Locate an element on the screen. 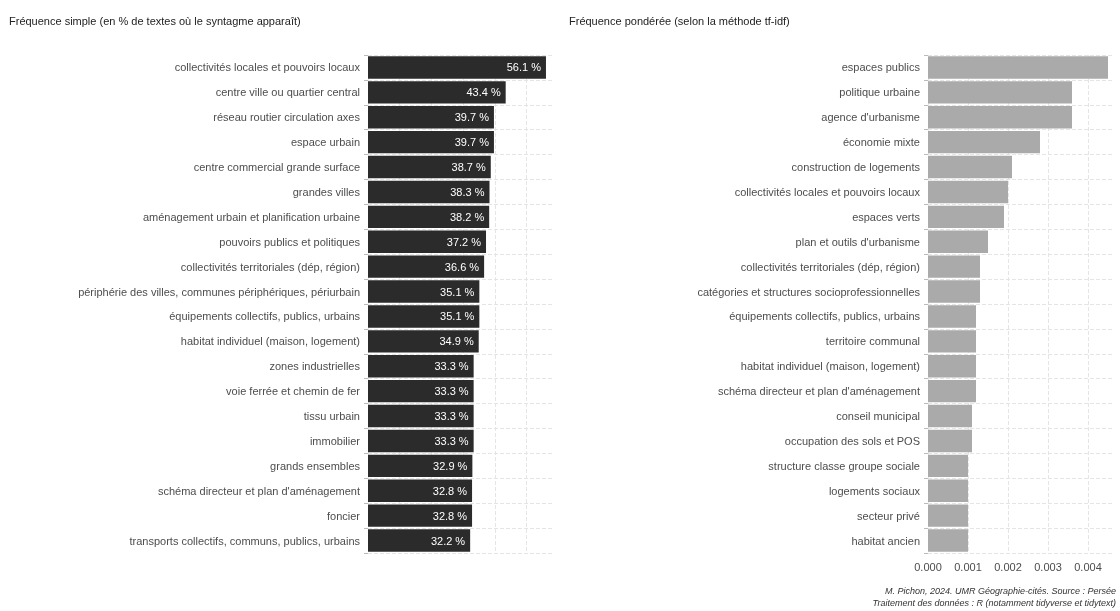 Image resolution: width=1120 pixels, height=611 pixels. y-tick-label: périphérie des villes, communes périphériques, périurbain is located at coordinates (219, 291).